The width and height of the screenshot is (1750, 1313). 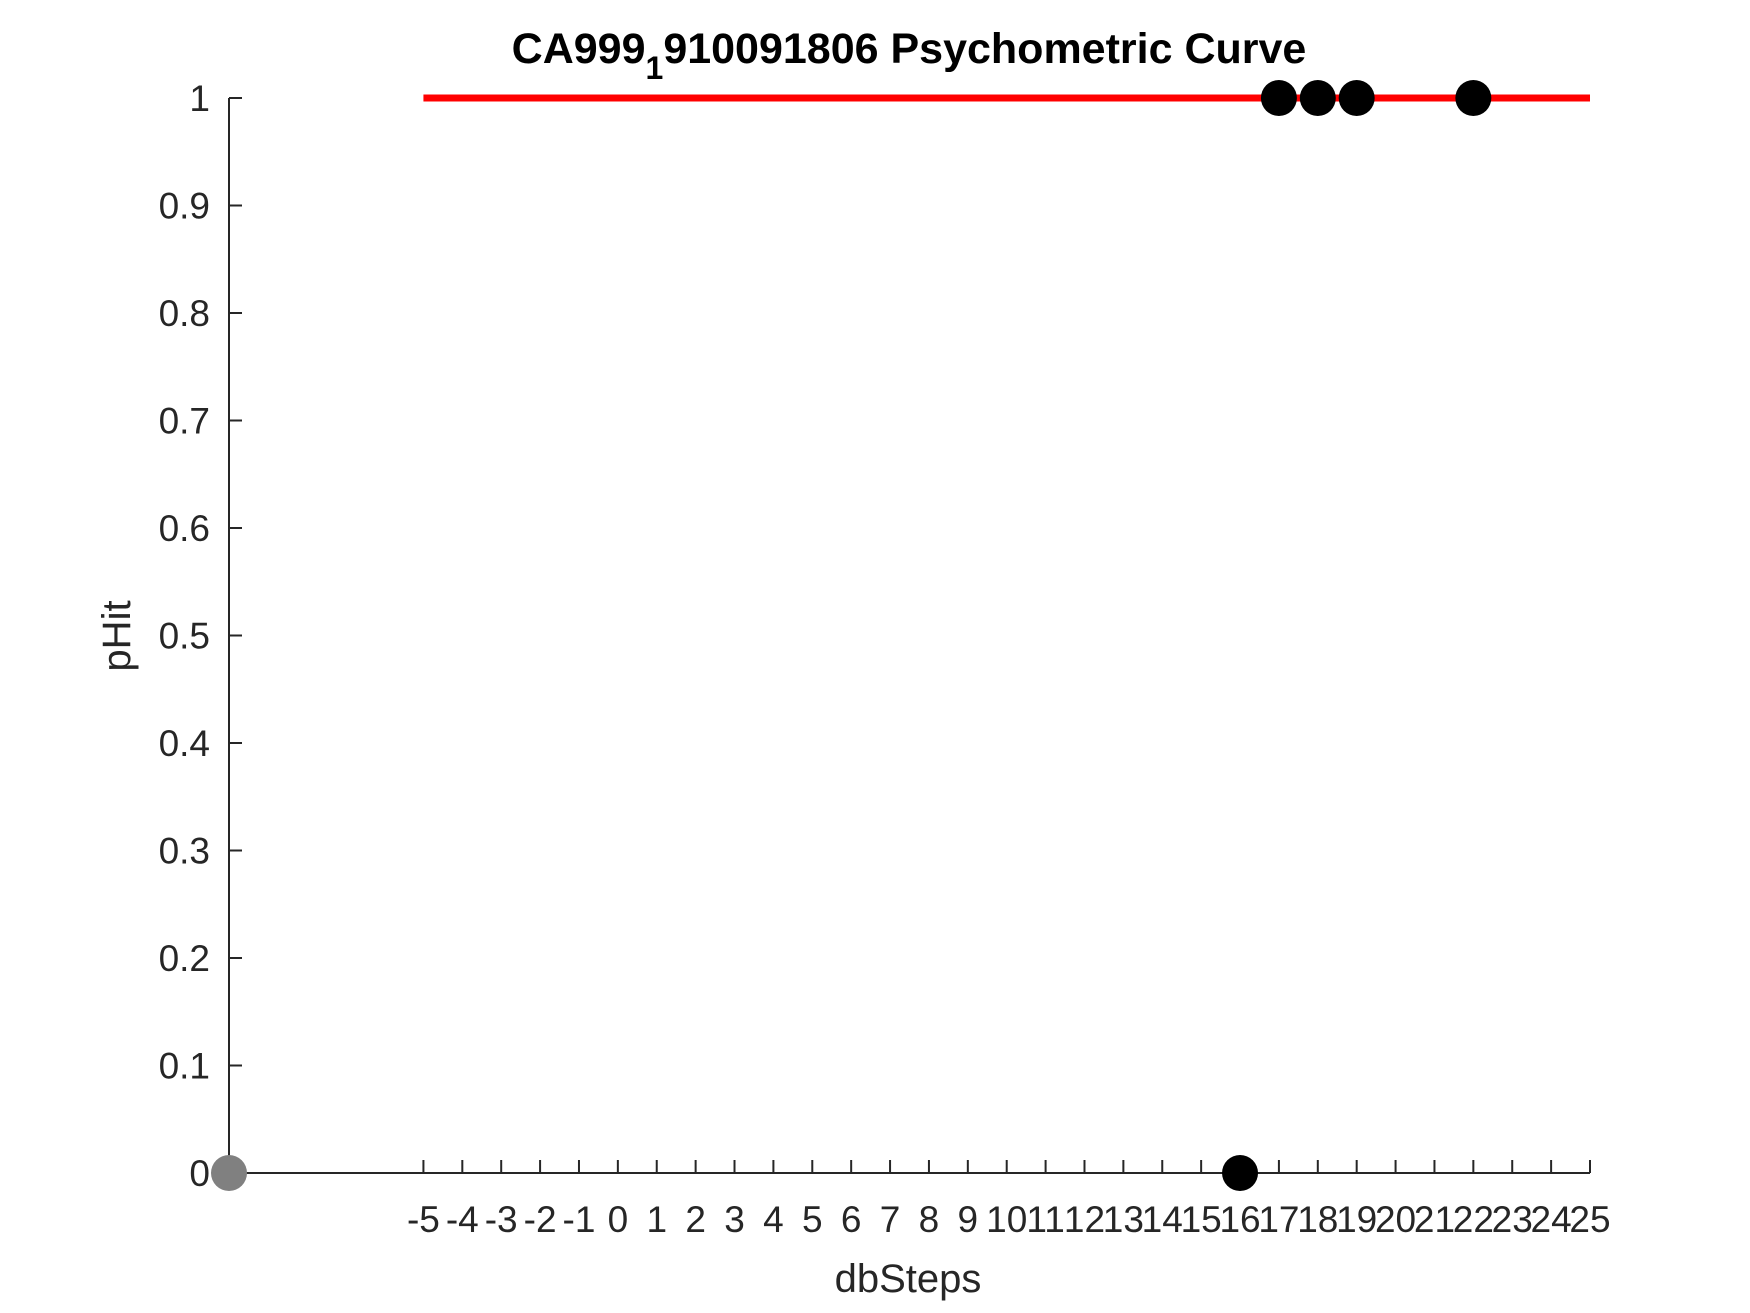 I want to click on y-tick-label: 0.9, so click(x=184, y=206).